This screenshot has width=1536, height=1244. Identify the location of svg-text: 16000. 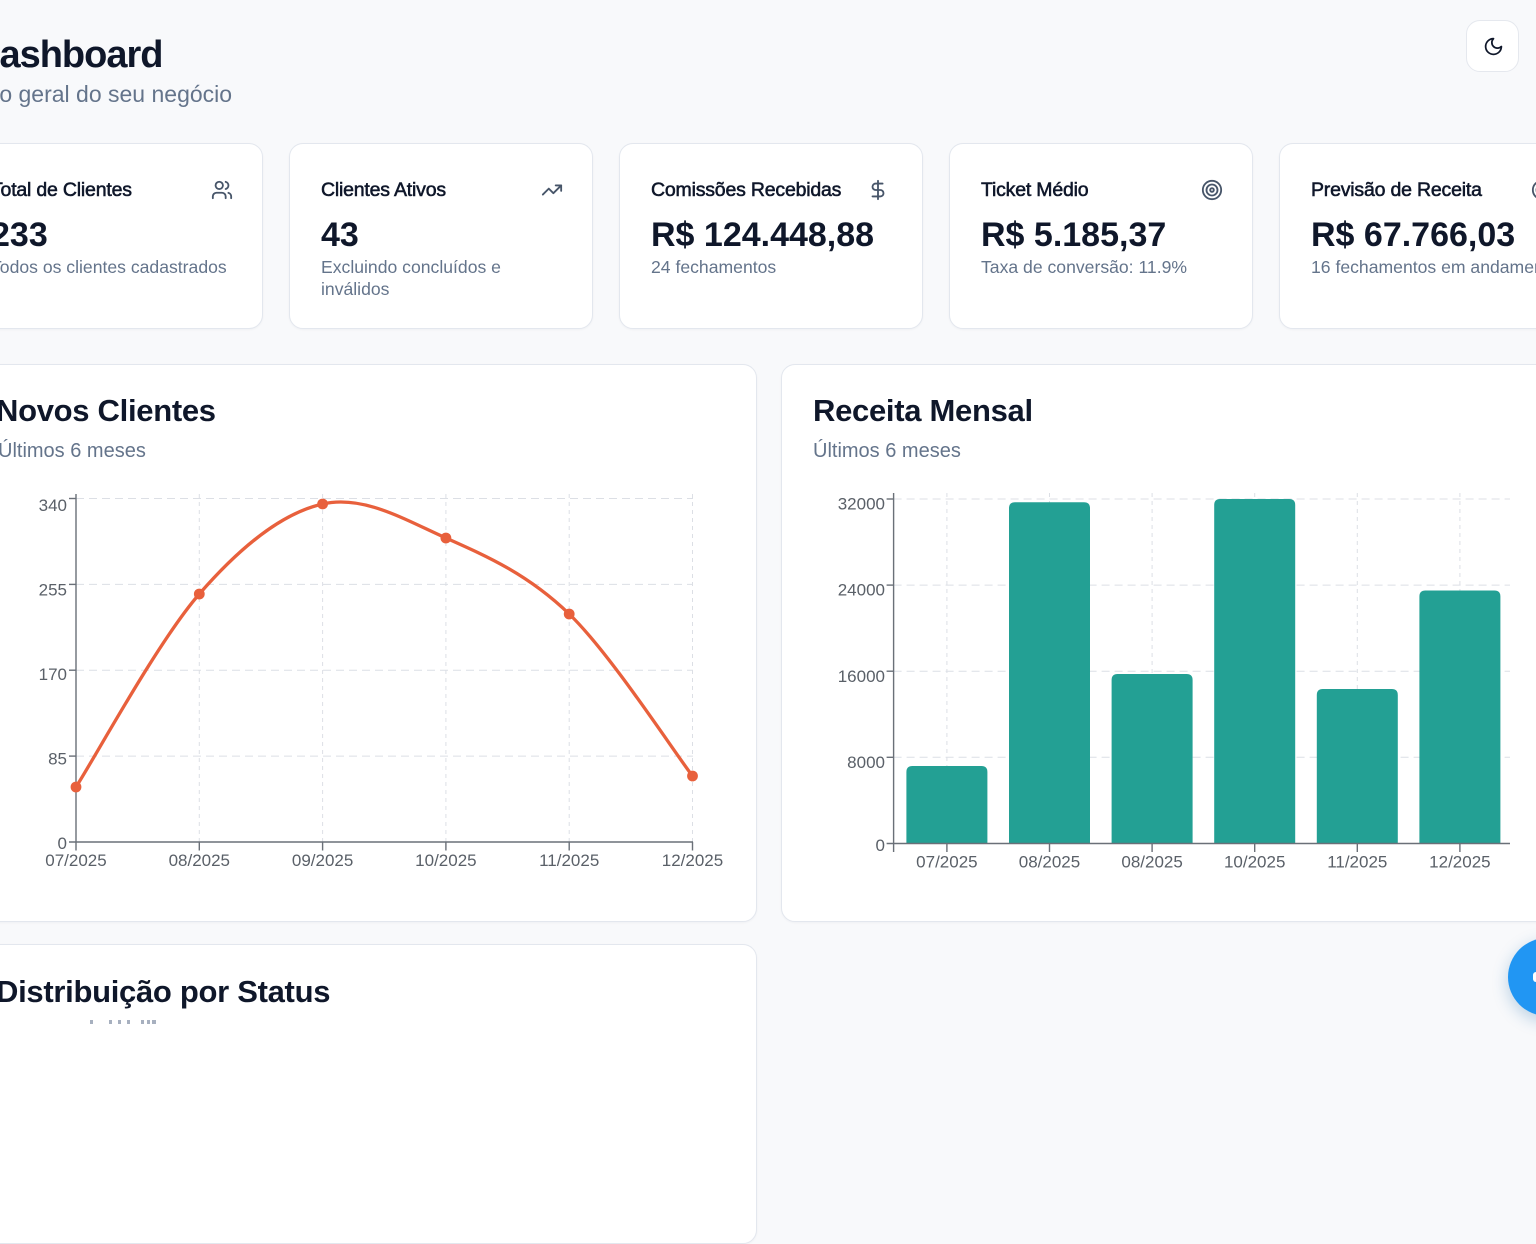
(861, 676).